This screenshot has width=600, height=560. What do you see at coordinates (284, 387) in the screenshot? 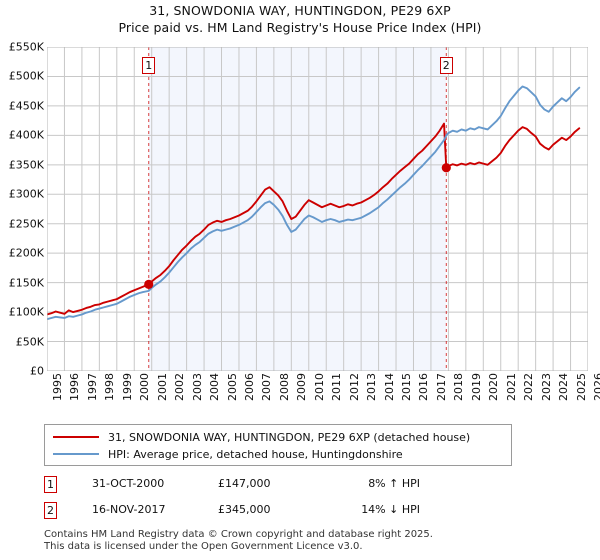
I see `x-axis-tick-label: 2008` at bounding box center [284, 387].